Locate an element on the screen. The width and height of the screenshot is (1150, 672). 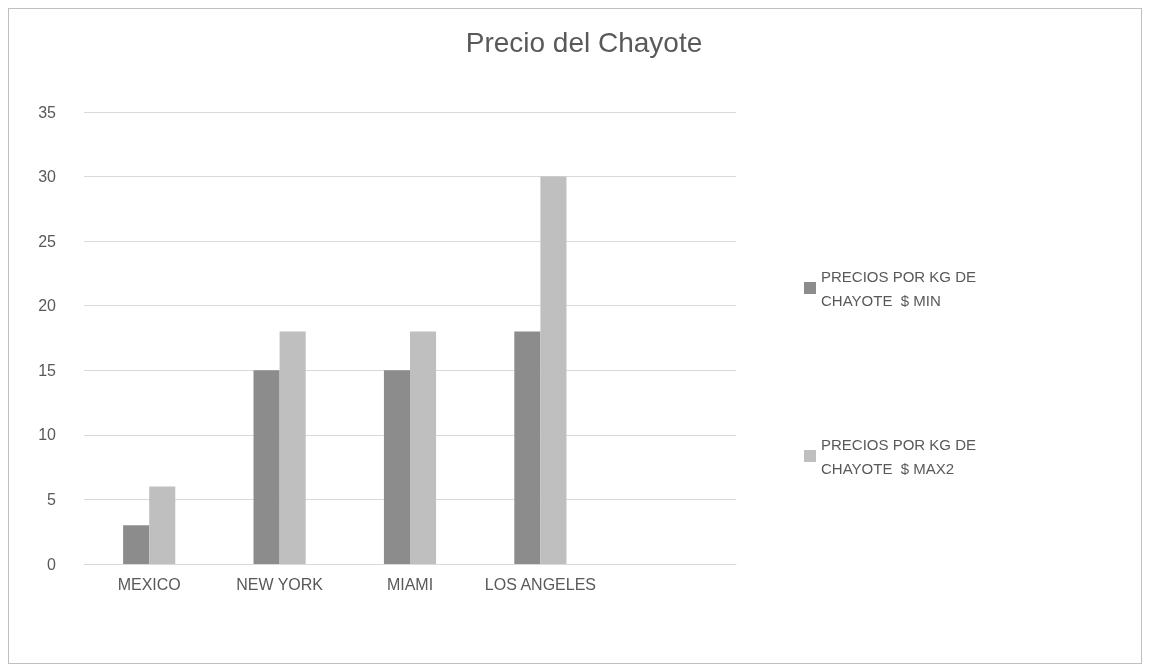
x-tick-label: MIAMI is located at coordinates (410, 584).